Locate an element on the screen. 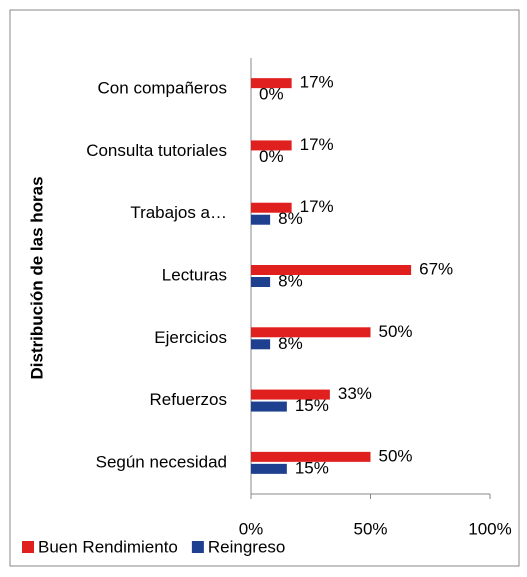 The image size is (527, 577). x-tick-label: 100% is located at coordinates (489, 528).